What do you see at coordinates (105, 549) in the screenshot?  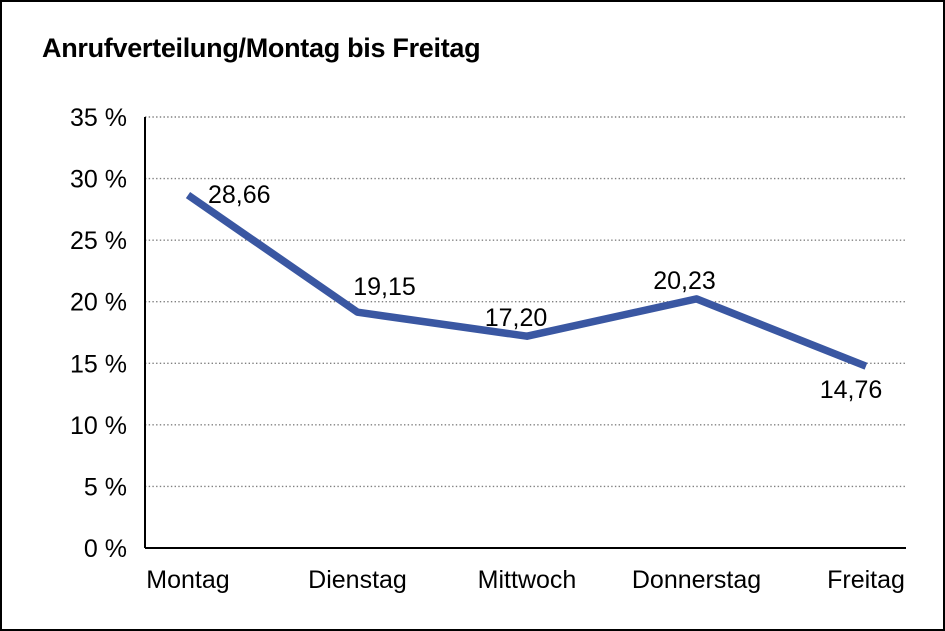 I see `y-axis-tick-label: 0 %` at bounding box center [105, 549].